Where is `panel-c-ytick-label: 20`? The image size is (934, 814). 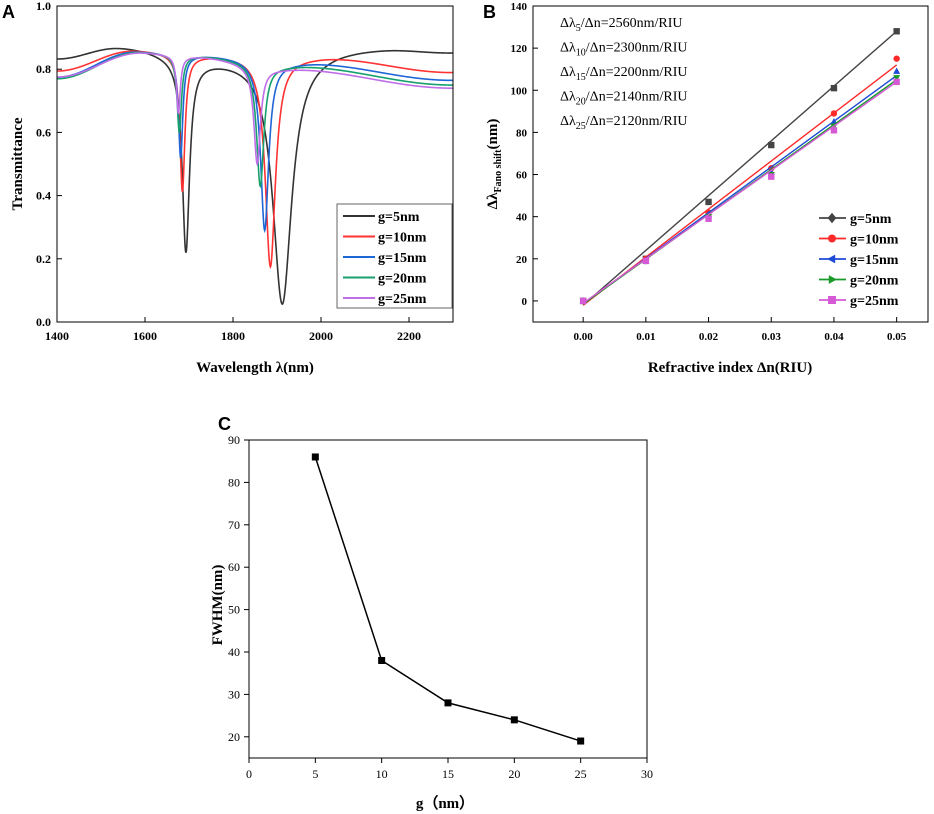
panel-c-ytick-label: 20 is located at coordinates (234, 737).